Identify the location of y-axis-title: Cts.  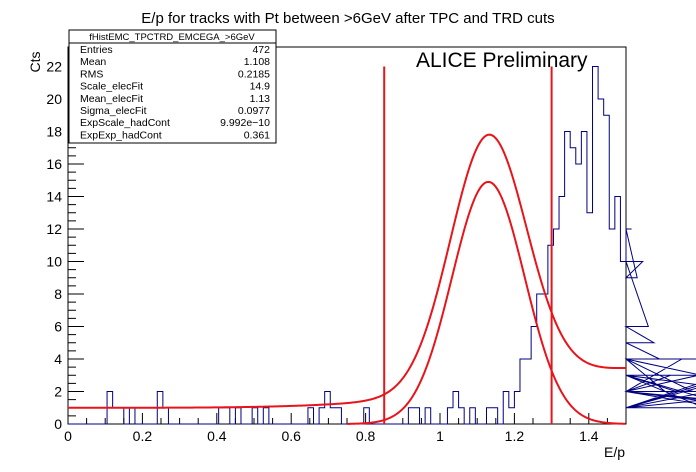
(35, 62).